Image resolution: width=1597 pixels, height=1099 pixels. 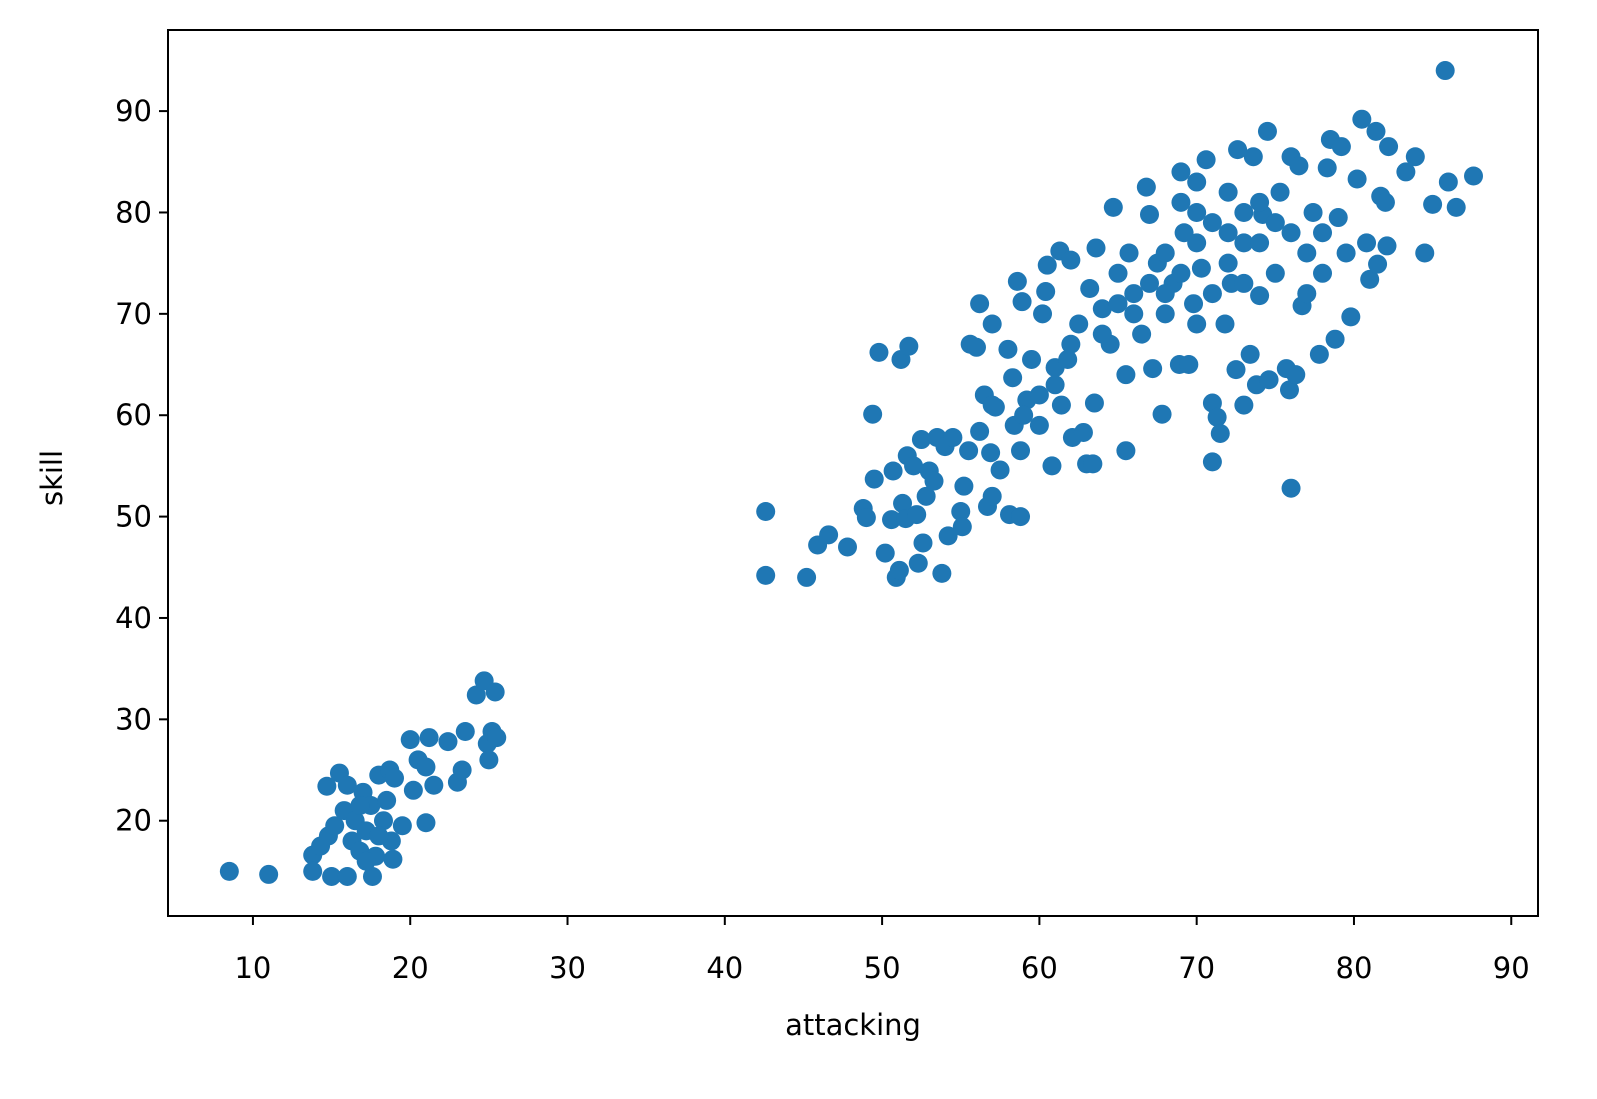 I want to click on y-tick-label: 90, so click(x=133, y=111).